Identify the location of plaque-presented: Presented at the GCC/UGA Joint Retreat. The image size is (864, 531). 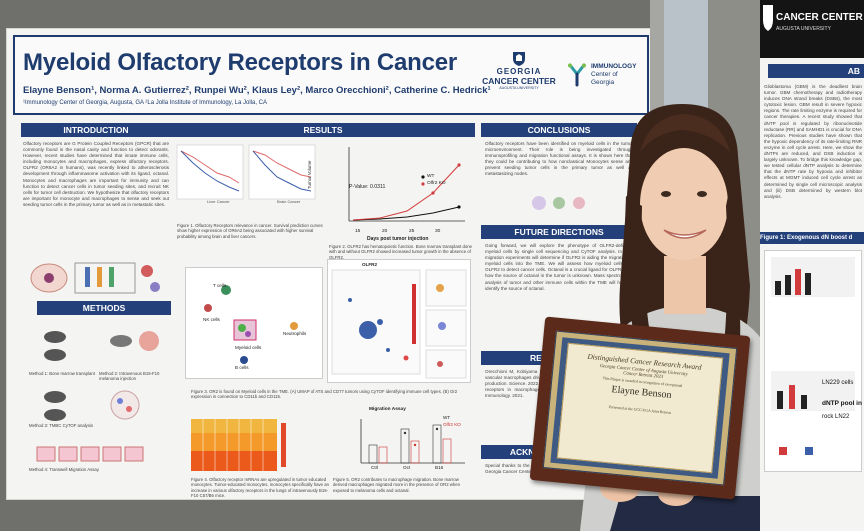
(639, 410).